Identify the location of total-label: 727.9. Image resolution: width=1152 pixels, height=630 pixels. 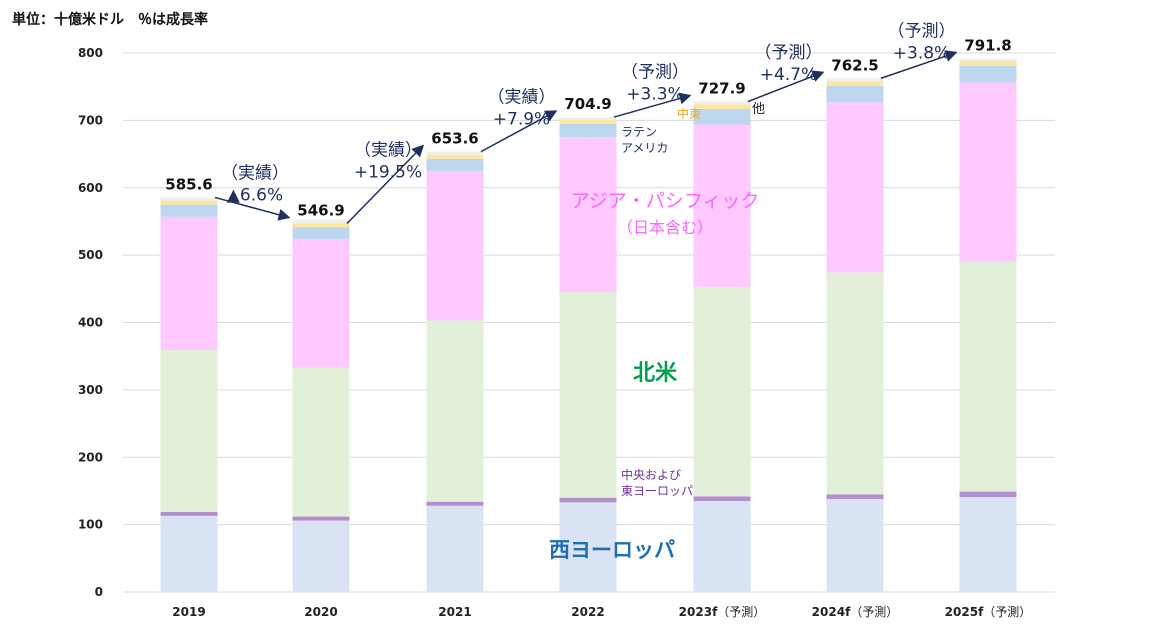
(721, 89).